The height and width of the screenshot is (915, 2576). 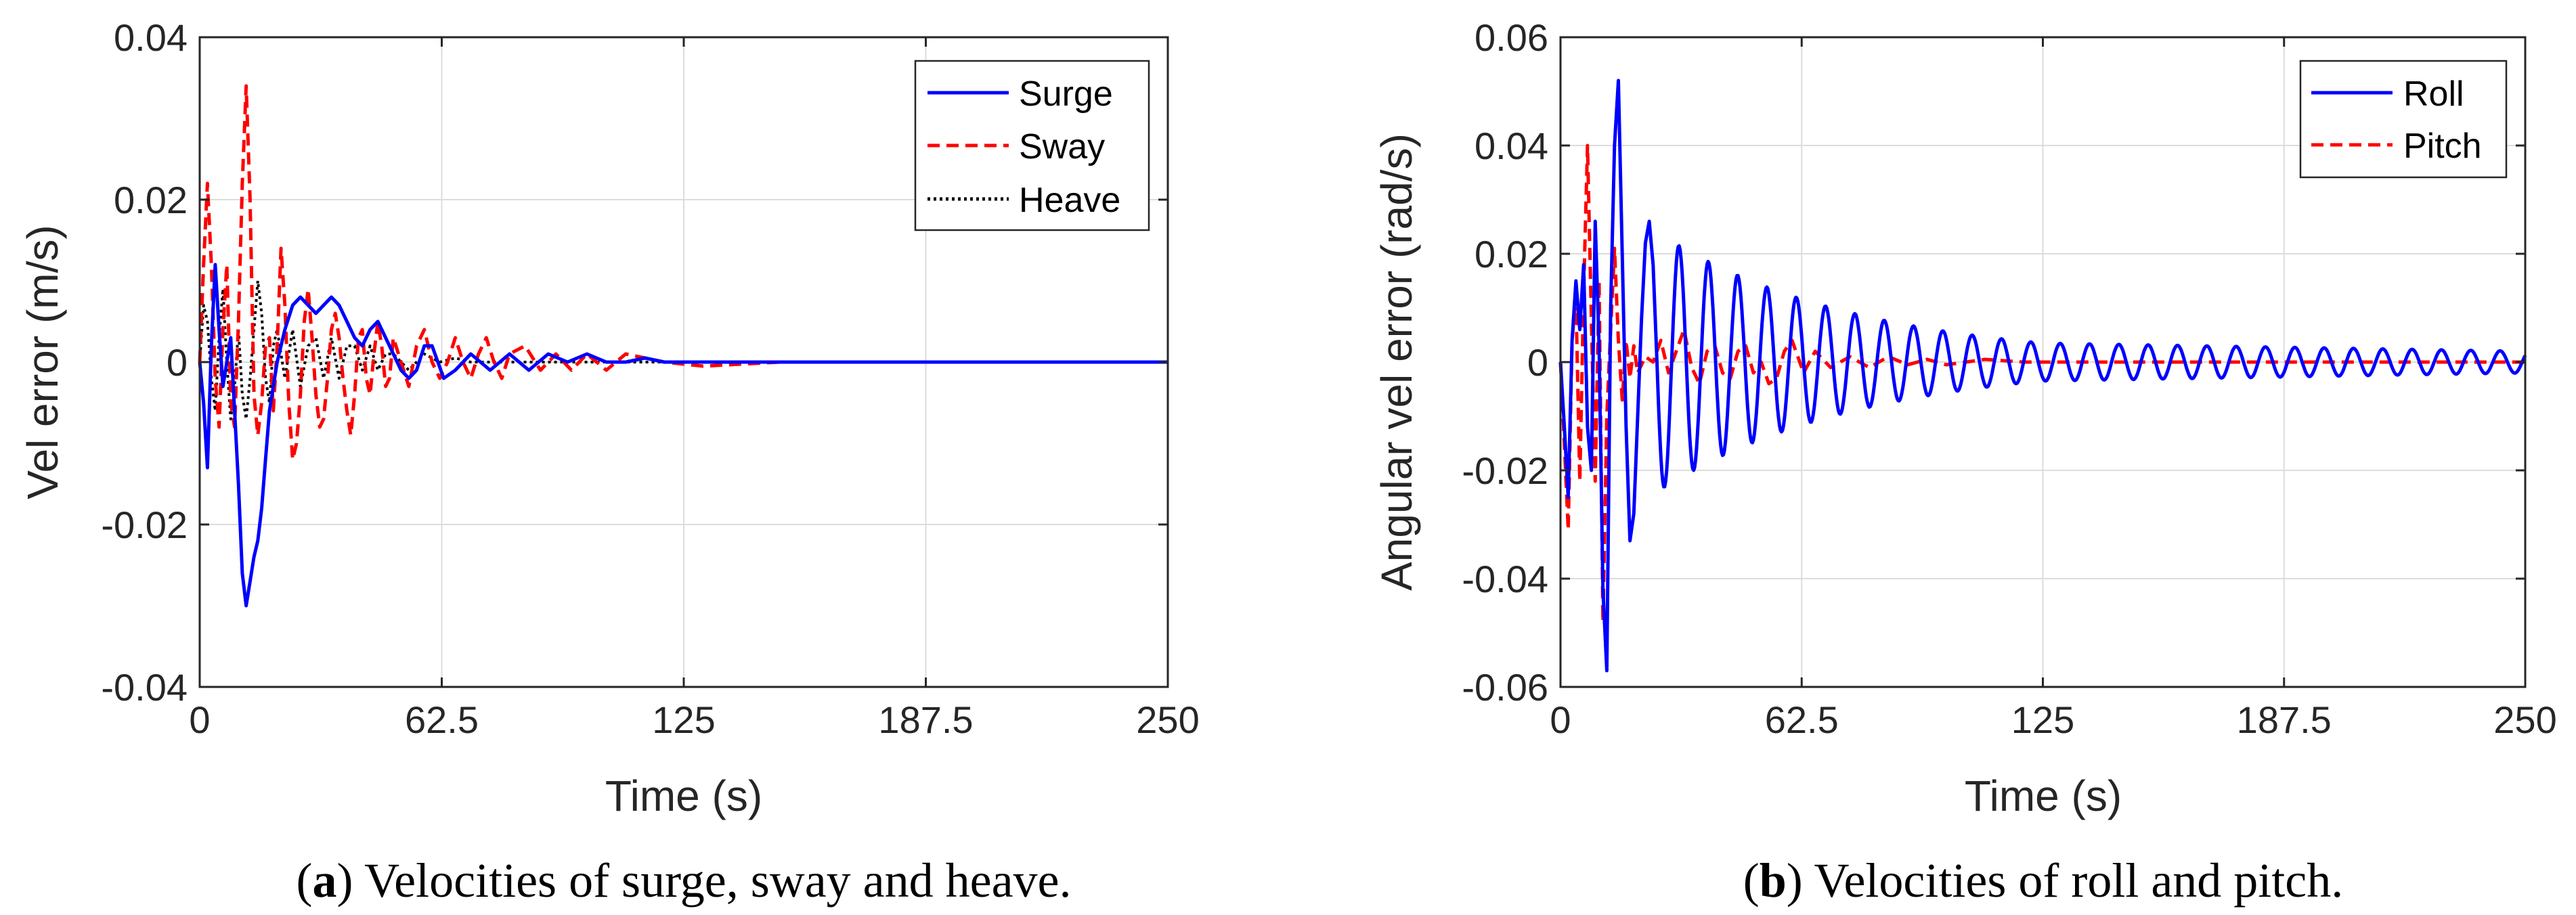 What do you see at coordinates (2043, 796) in the screenshot?
I see `chart-b-xlabel: Time (s)` at bounding box center [2043, 796].